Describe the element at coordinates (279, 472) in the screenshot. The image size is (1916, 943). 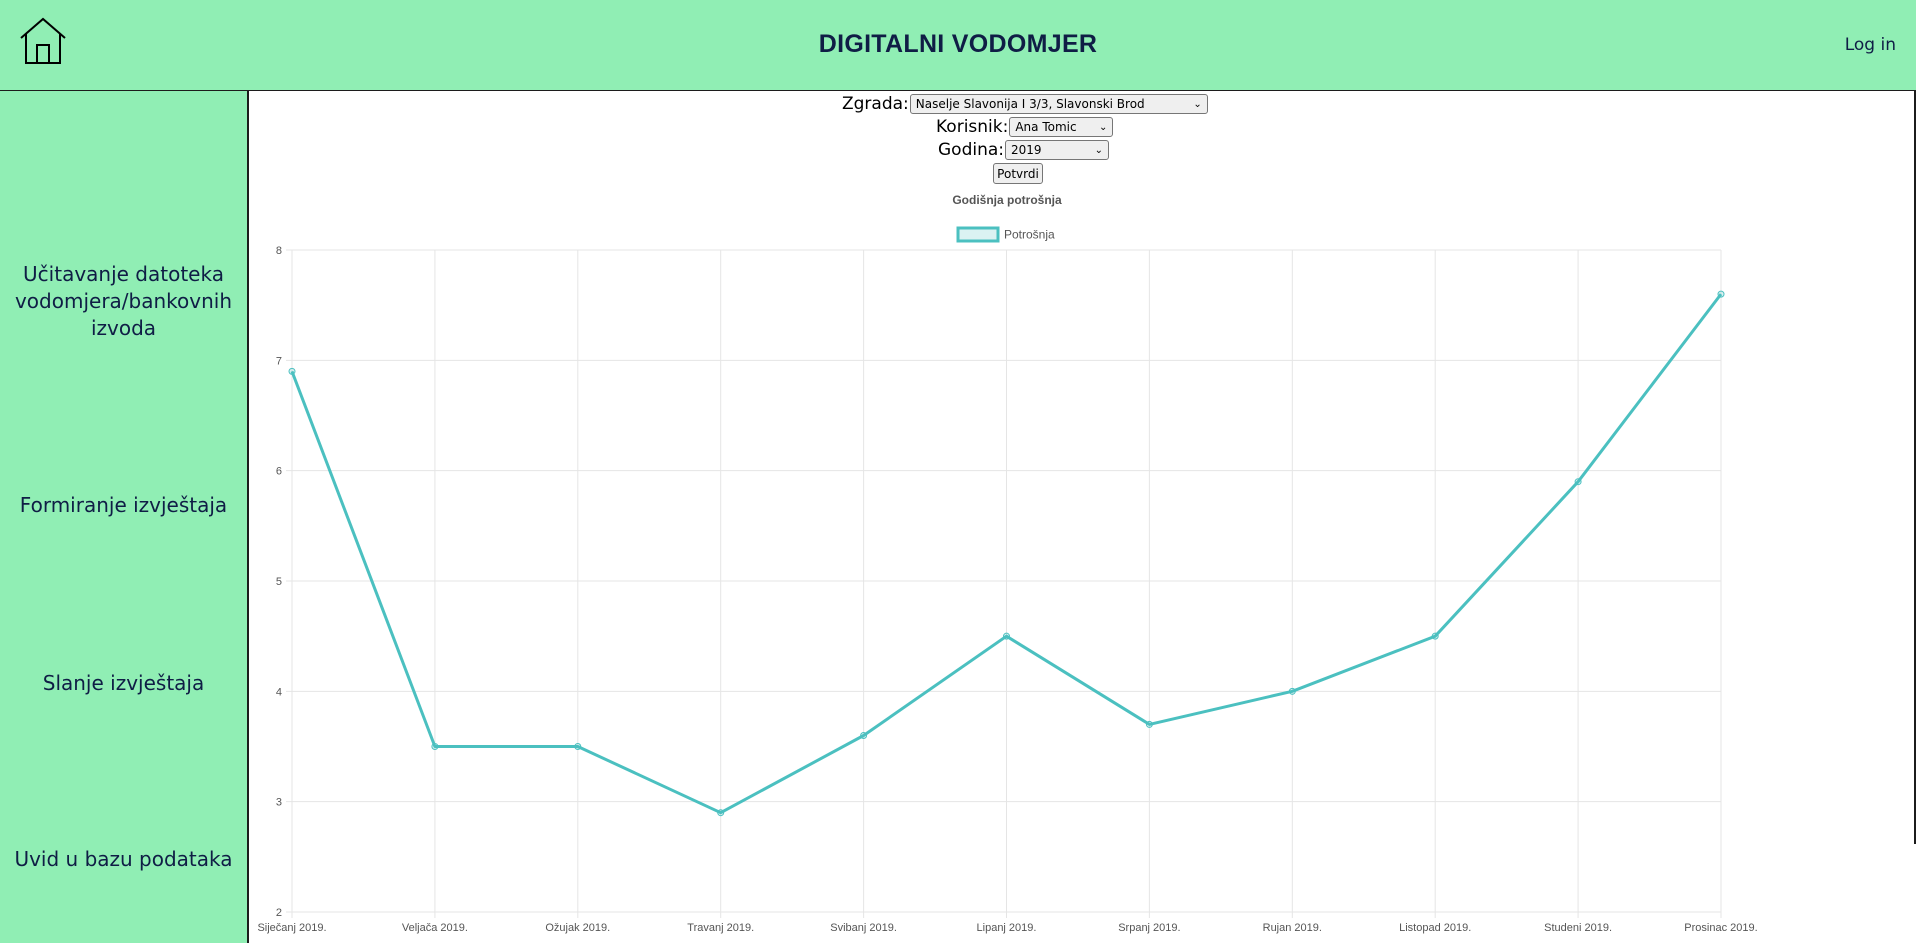
I see `y-tick-label: 6` at that location.